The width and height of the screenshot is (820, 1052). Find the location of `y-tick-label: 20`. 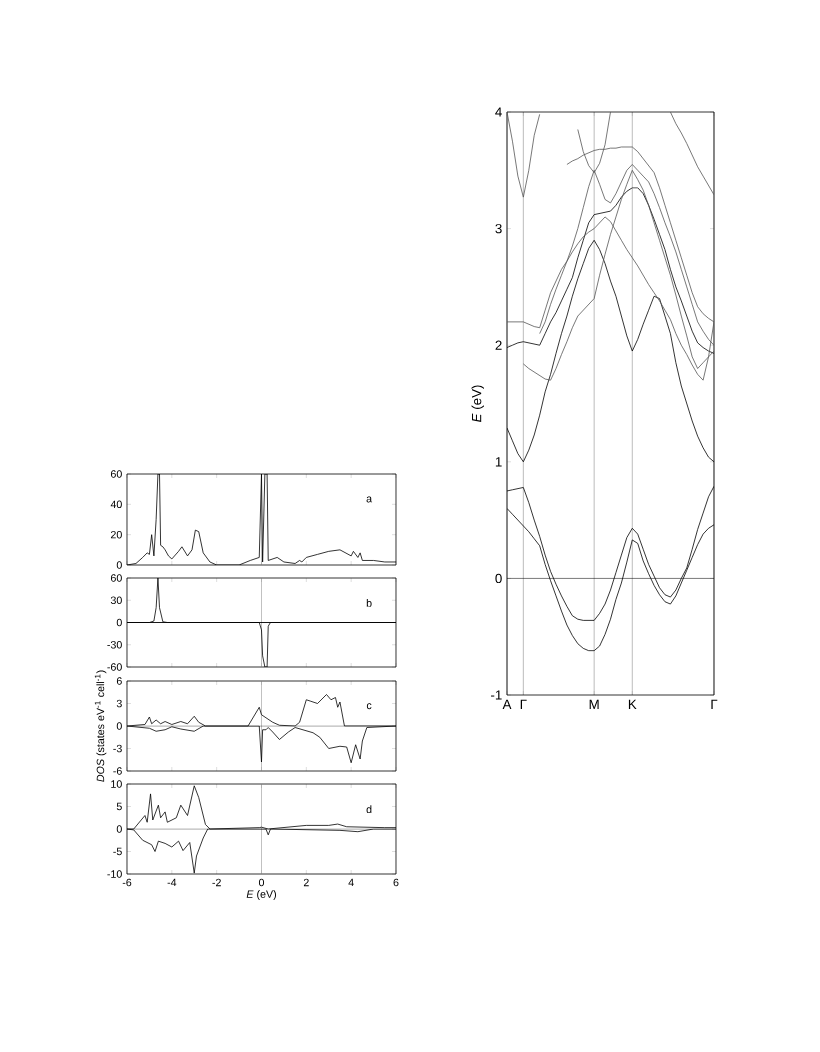

y-tick-label: 20 is located at coordinates (116, 534).